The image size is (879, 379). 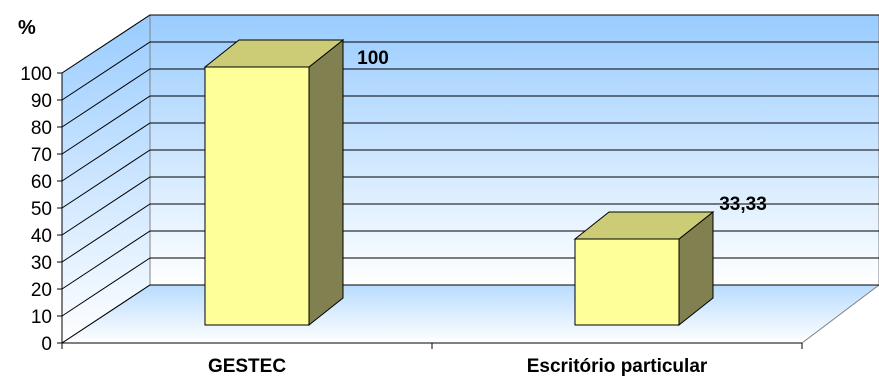 What do you see at coordinates (36, 74) in the screenshot?
I see `y-tick-label: 100` at bounding box center [36, 74].